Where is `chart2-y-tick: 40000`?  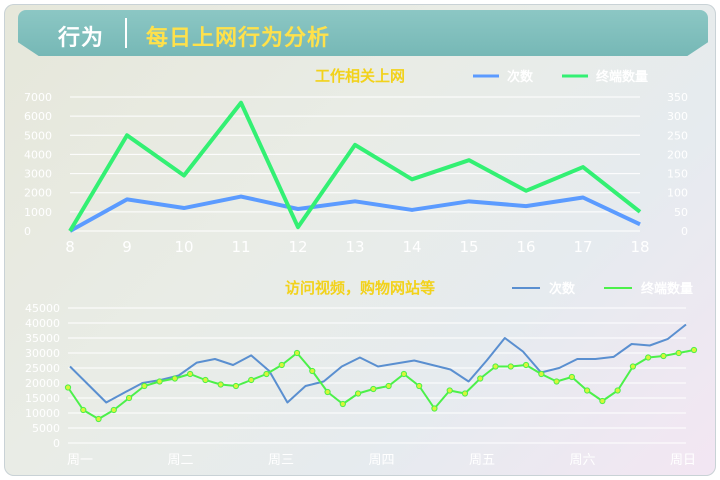
chart2-y-tick: 40000 is located at coordinates (42, 323).